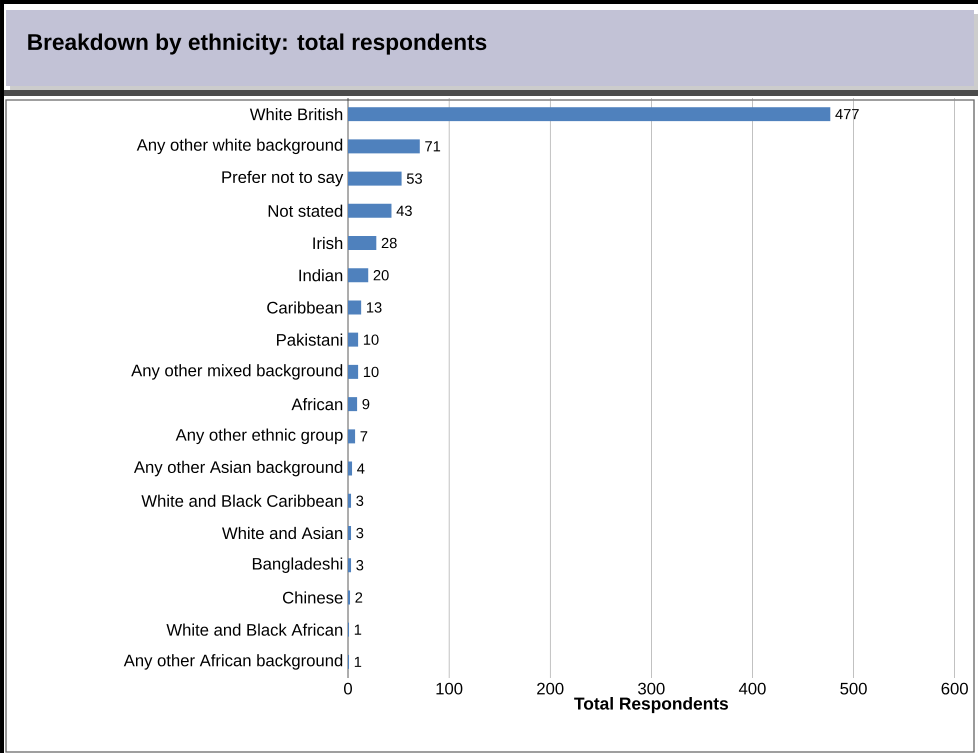 The height and width of the screenshot is (753, 978). I want to click on x-tick-label: 100, so click(449, 688).